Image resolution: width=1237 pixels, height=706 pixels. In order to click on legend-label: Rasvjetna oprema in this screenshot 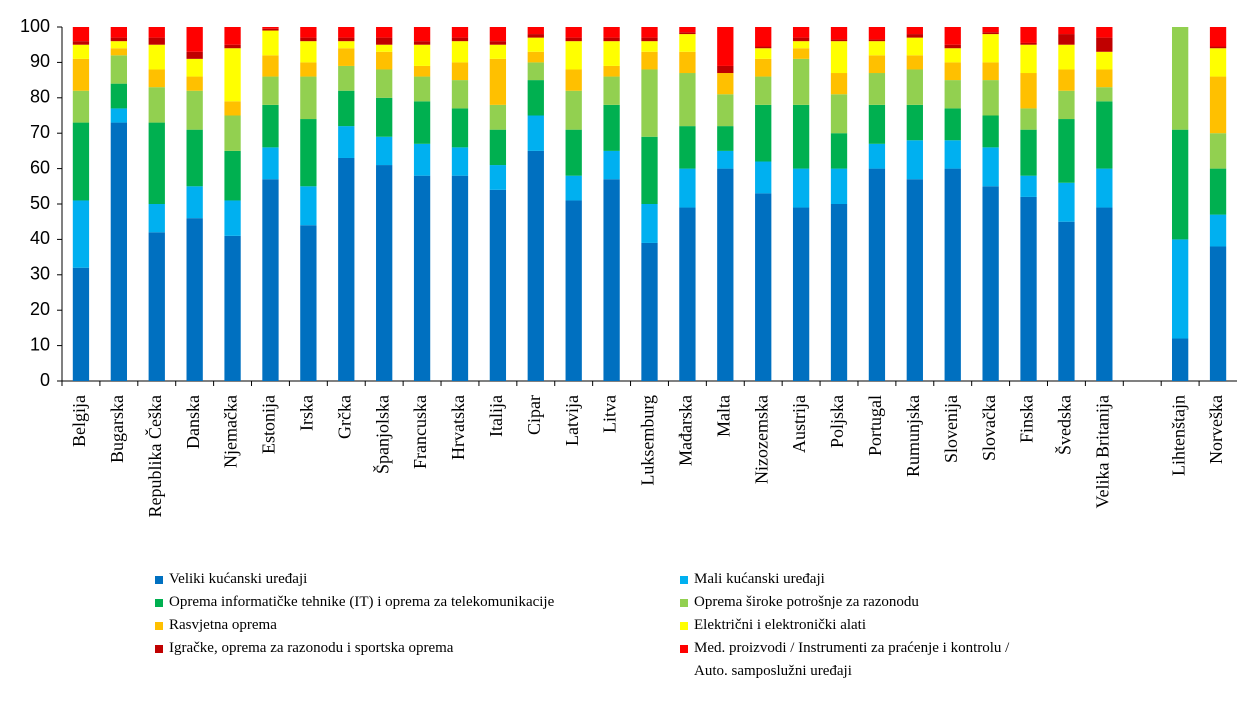, I will do `click(223, 625)`.